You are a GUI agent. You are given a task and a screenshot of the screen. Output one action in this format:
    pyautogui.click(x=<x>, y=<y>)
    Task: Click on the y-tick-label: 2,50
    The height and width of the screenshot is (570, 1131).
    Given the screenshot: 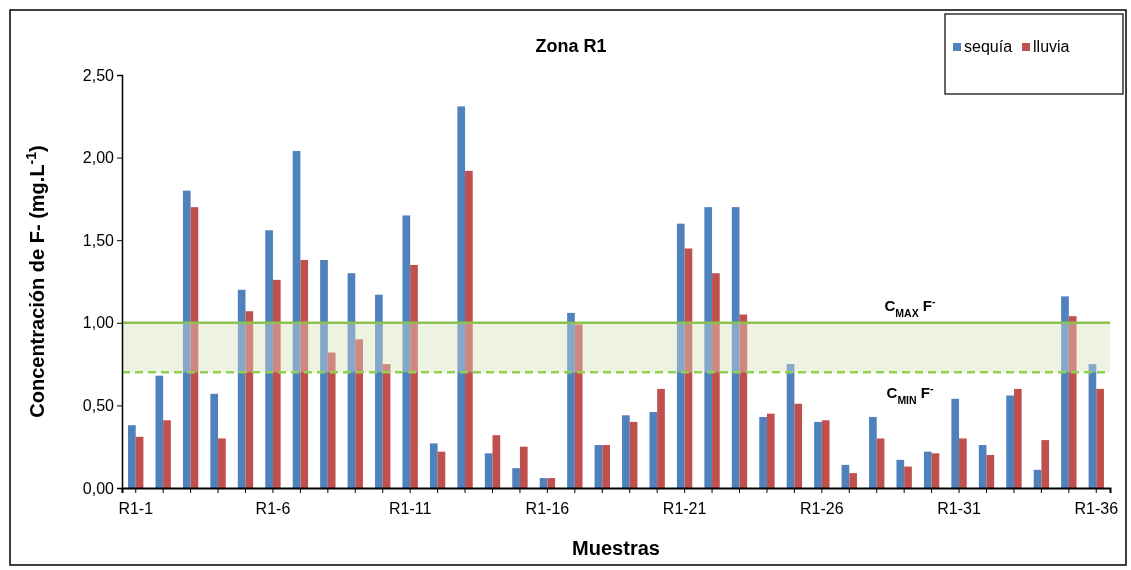 What is the action you would take?
    pyautogui.click(x=98, y=75)
    